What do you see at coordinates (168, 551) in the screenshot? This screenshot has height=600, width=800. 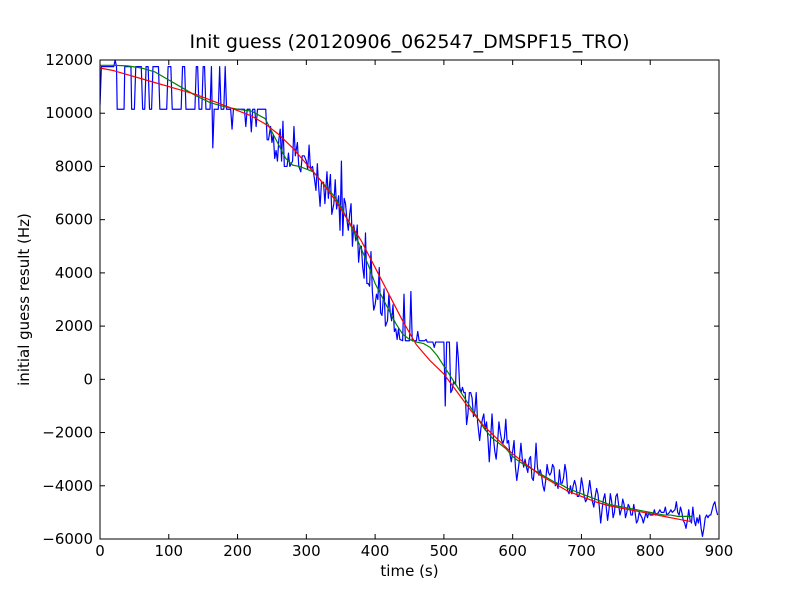 I see `x-tick-label: 100` at bounding box center [168, 551].